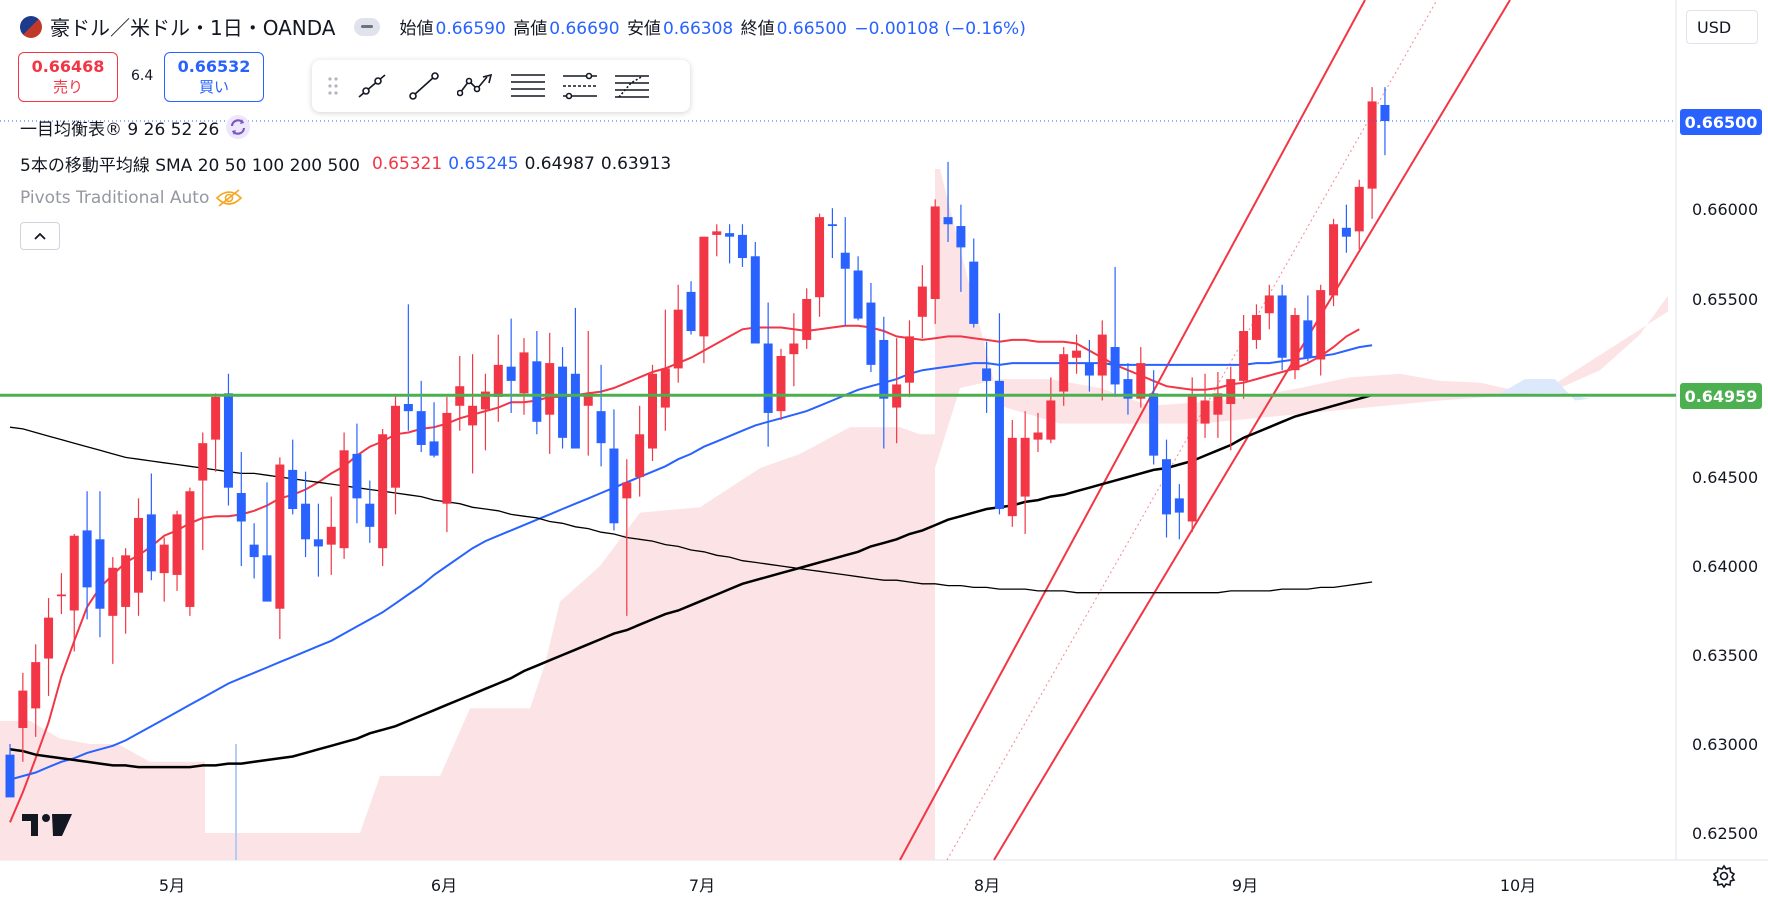 This screenshot has width=1768, height=898. Describe the element at coordinates (214, 66) in the screenshot. I see `buy-price: 0.66532` at that location.